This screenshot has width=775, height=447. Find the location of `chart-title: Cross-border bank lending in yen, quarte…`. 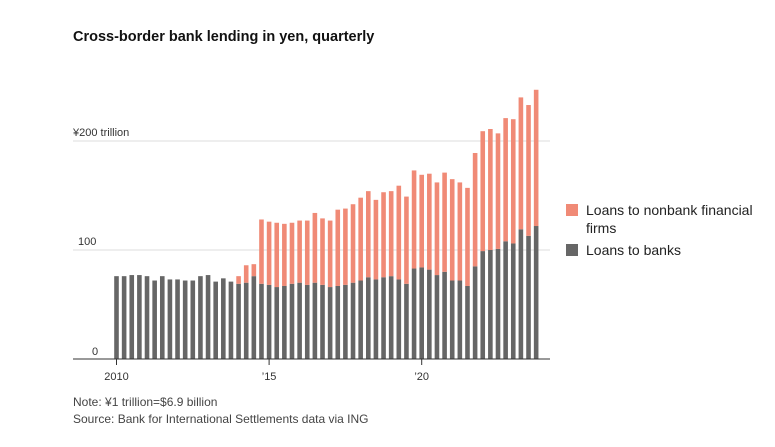

chart-title: Cross-border bank lending in yen, quarte… is located at coordinates (224, 37).